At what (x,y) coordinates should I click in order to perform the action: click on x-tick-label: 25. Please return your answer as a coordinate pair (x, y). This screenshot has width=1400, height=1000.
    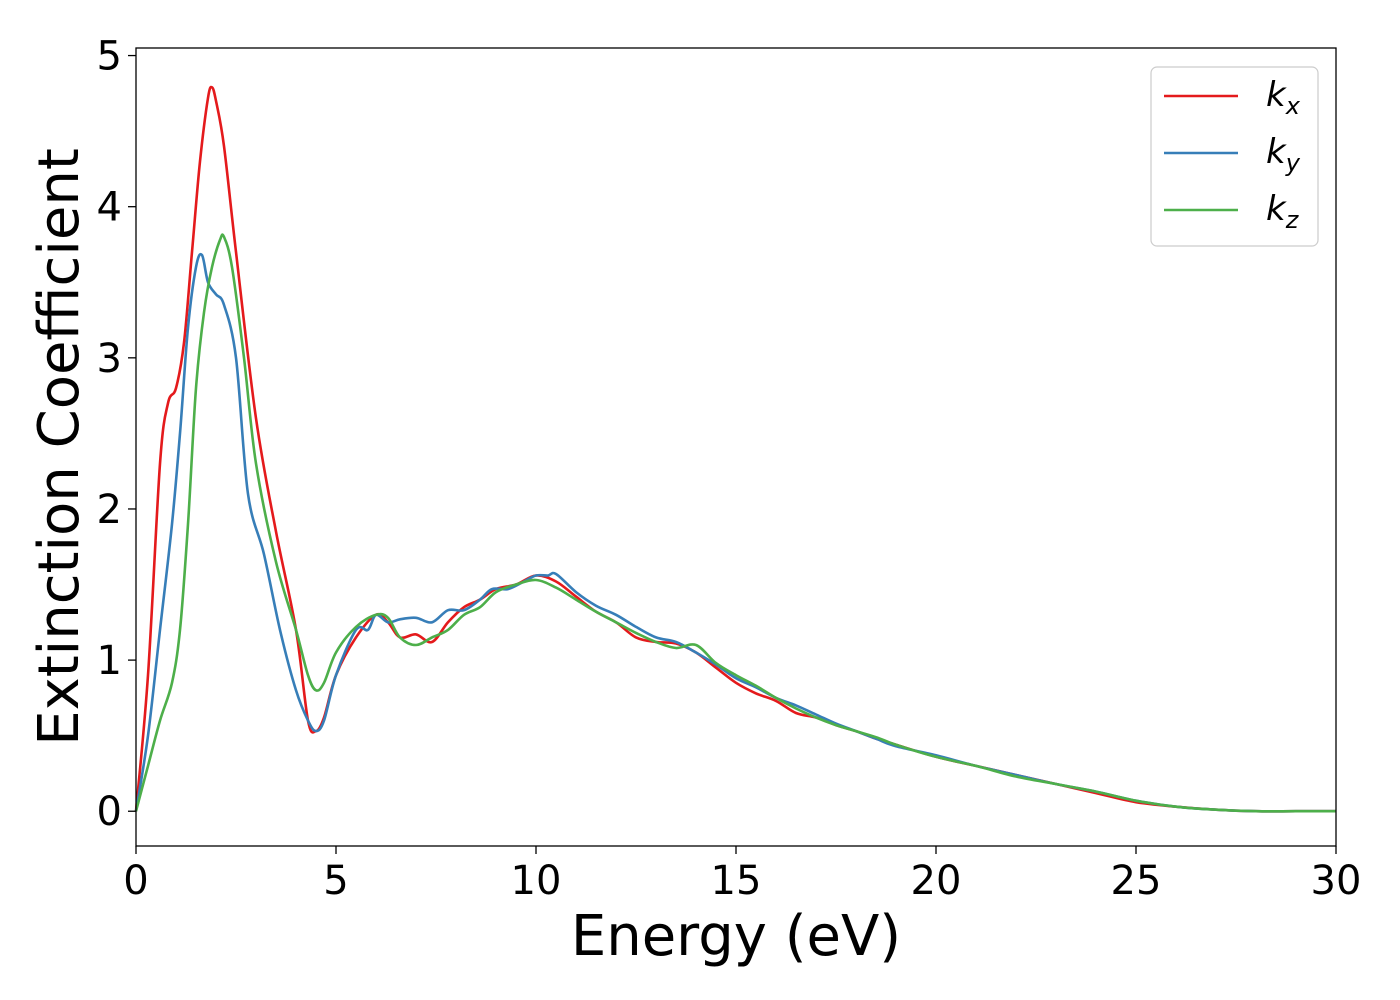
    Looking at the image, I should click on (1136, 881).